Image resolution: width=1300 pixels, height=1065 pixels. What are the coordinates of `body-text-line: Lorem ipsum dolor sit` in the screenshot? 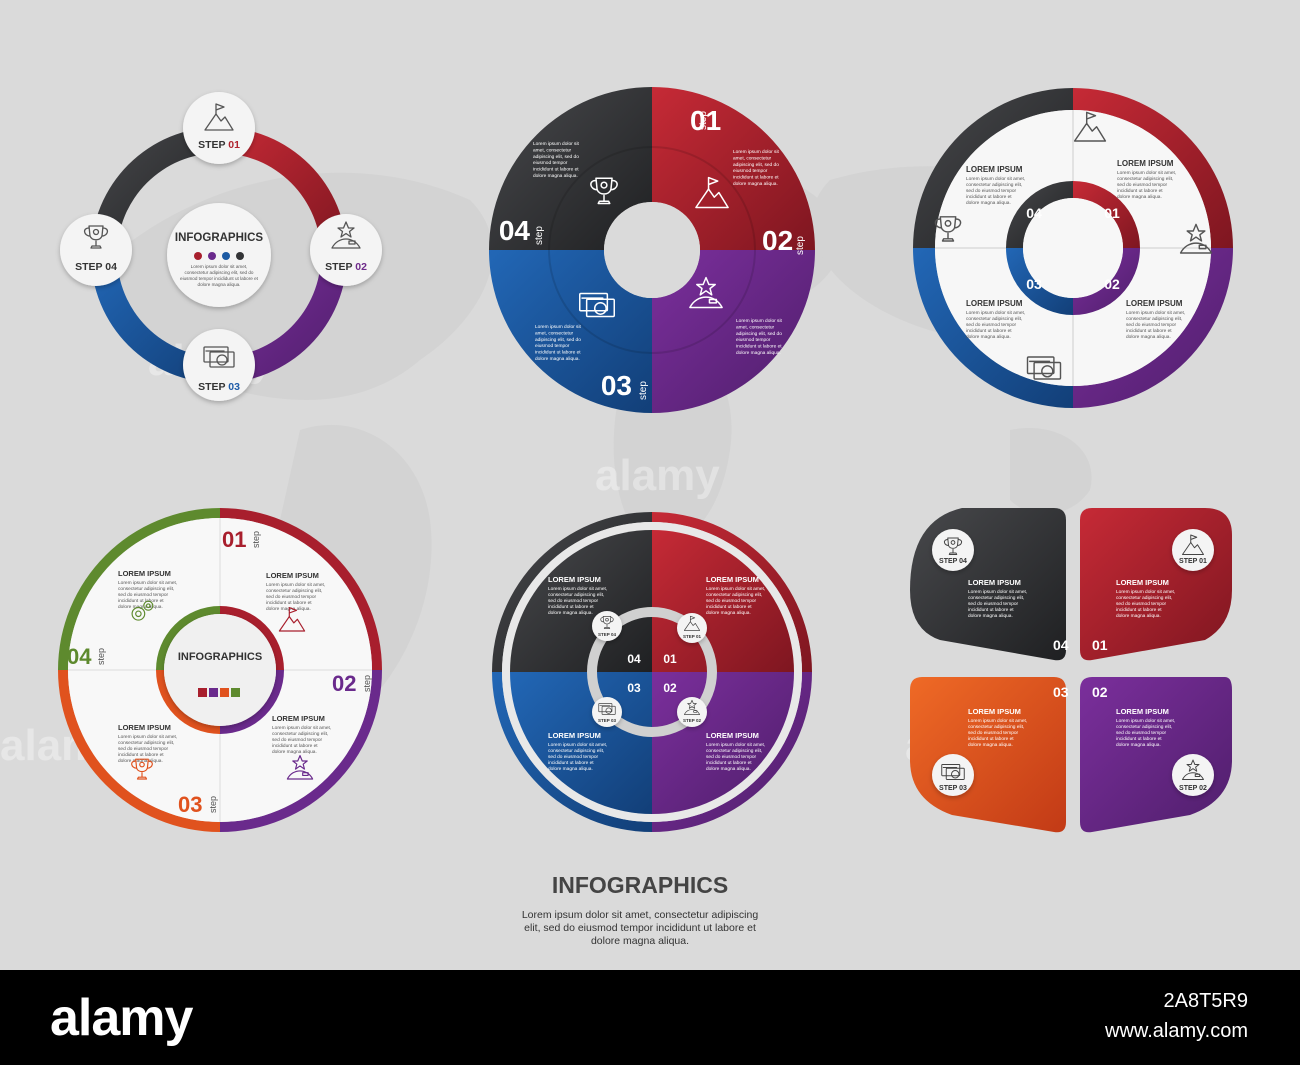 It's located at (558, 327).